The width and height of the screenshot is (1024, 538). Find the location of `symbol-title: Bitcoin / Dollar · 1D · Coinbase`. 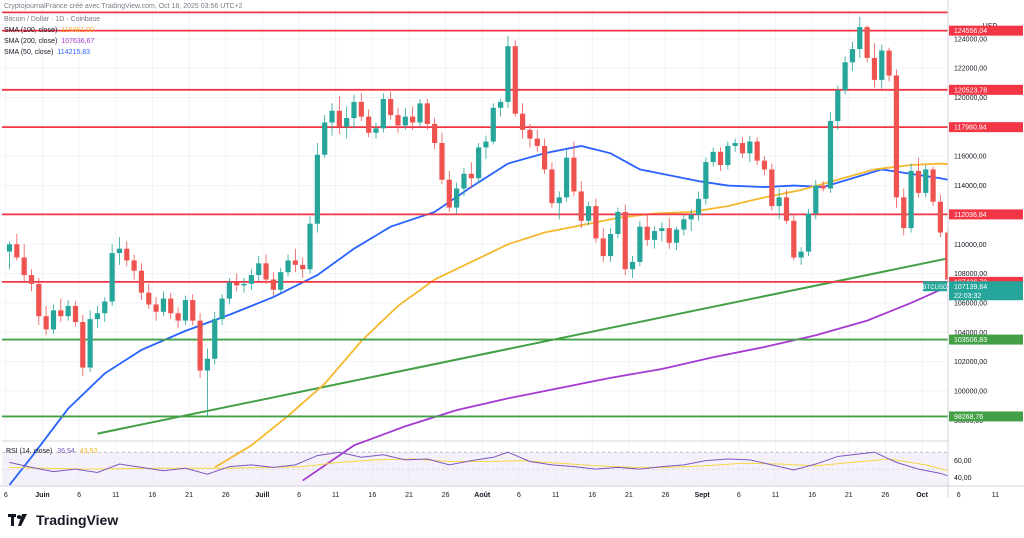

symbol-title: Bitcoin / Dollar · 1D · Coinbase is located at coordinates (52, 19).